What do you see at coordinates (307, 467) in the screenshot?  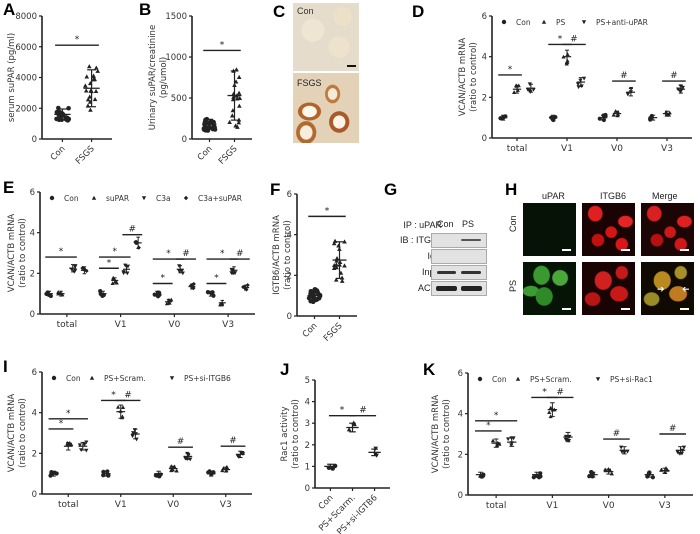 I see `svg-text: 1` at bounding box center [307, 467].